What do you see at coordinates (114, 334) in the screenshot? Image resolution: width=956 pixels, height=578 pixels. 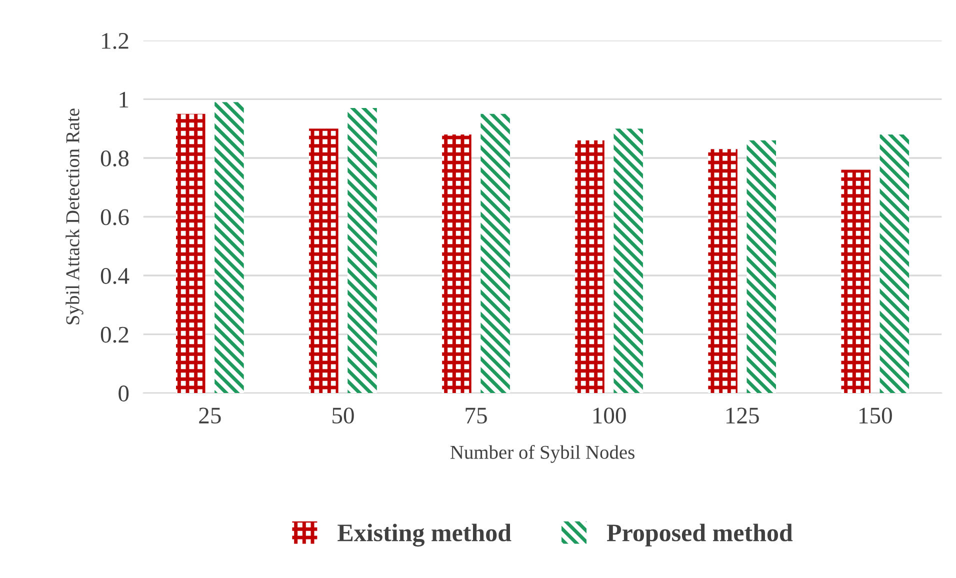 I see `y-tick-label: 0.2` at bounding box center [114, 334].